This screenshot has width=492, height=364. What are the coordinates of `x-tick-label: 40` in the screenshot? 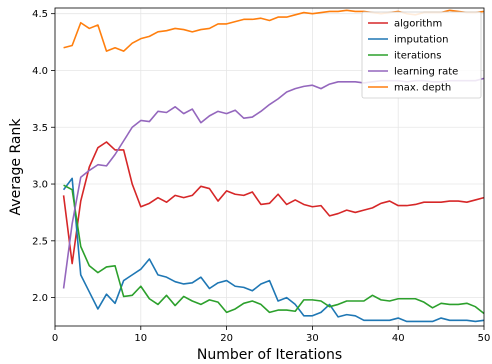 It's located at (398, 338).